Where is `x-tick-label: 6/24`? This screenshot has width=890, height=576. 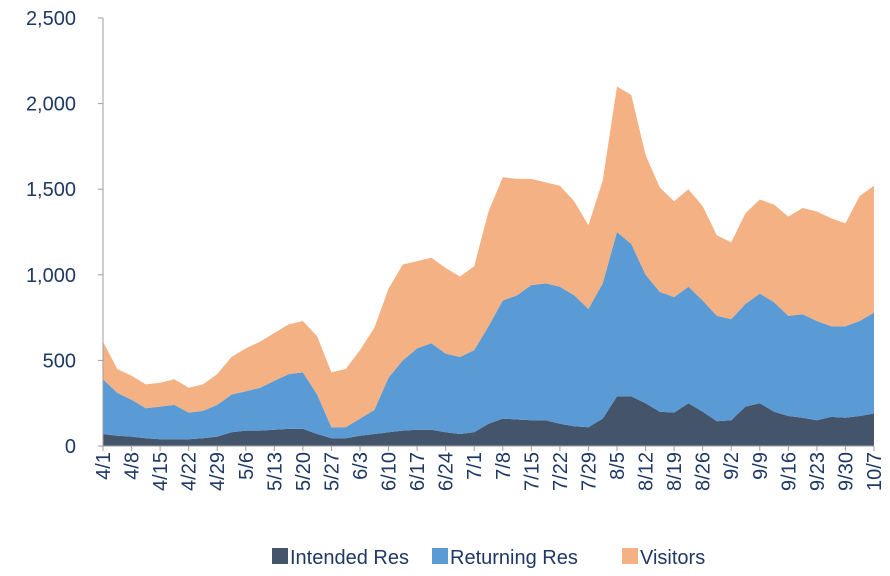 x-tick-label: 6/24 is located at coordinates (447, 471).